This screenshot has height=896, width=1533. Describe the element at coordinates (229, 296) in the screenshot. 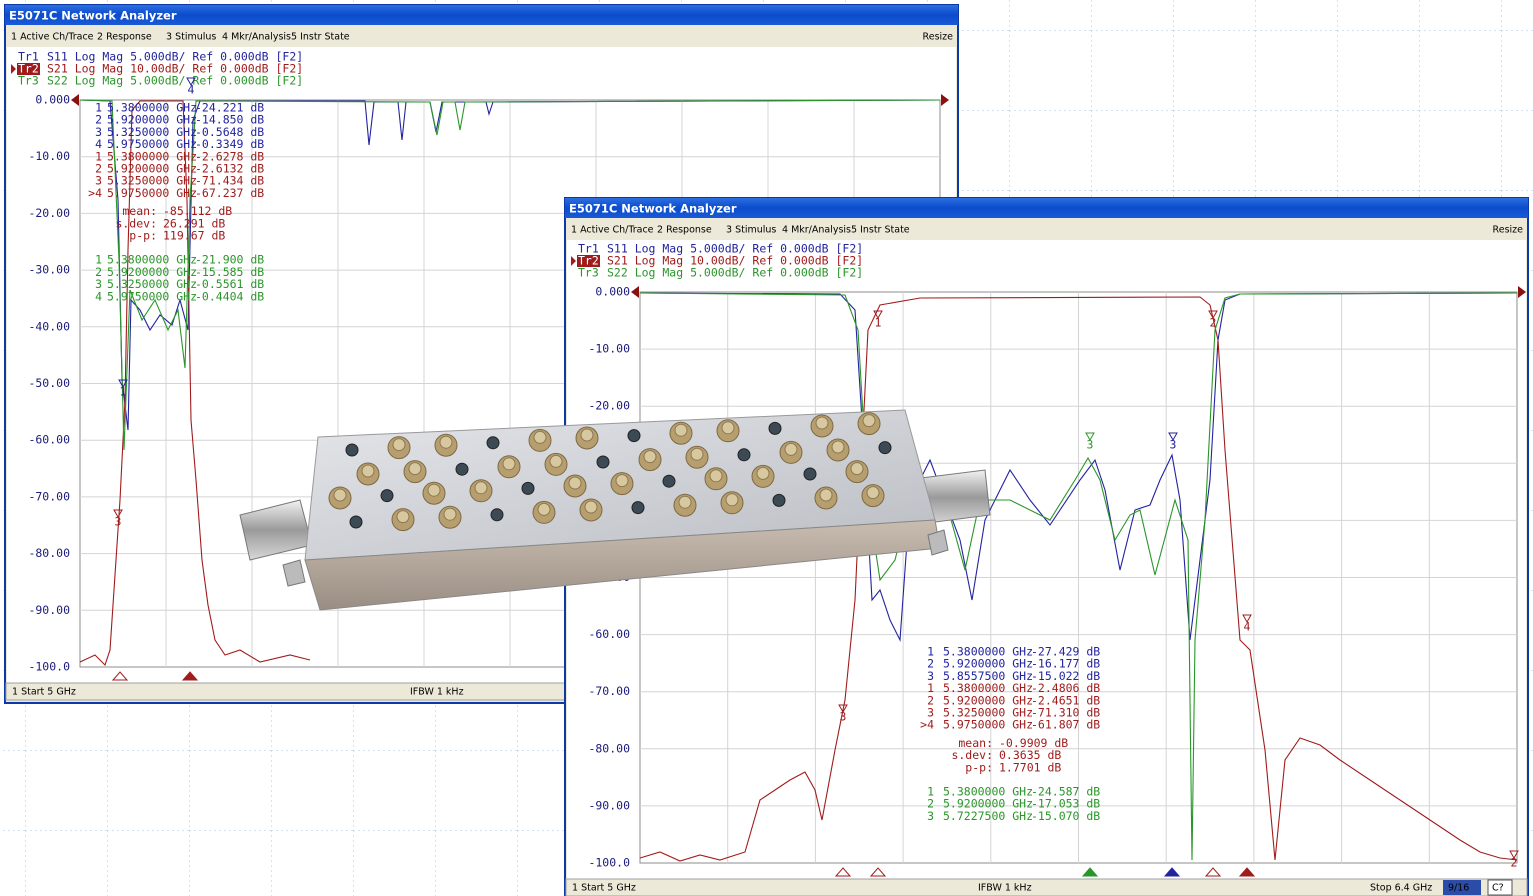

I see `marker-value: -0.4404 dB` at that location.